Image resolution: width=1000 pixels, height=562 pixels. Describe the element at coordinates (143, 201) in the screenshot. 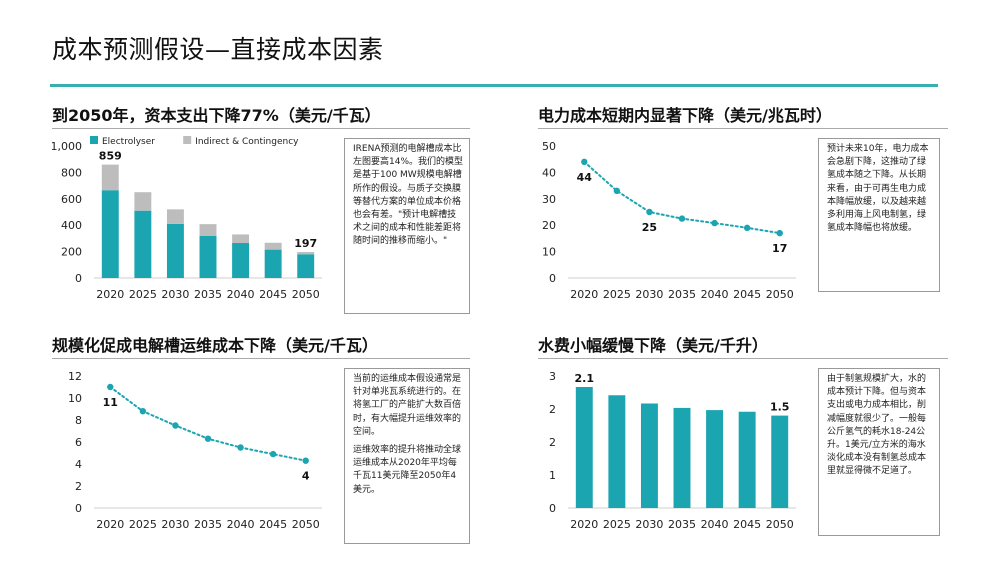

I see `bar-indirect-contingency-2025` at that location.